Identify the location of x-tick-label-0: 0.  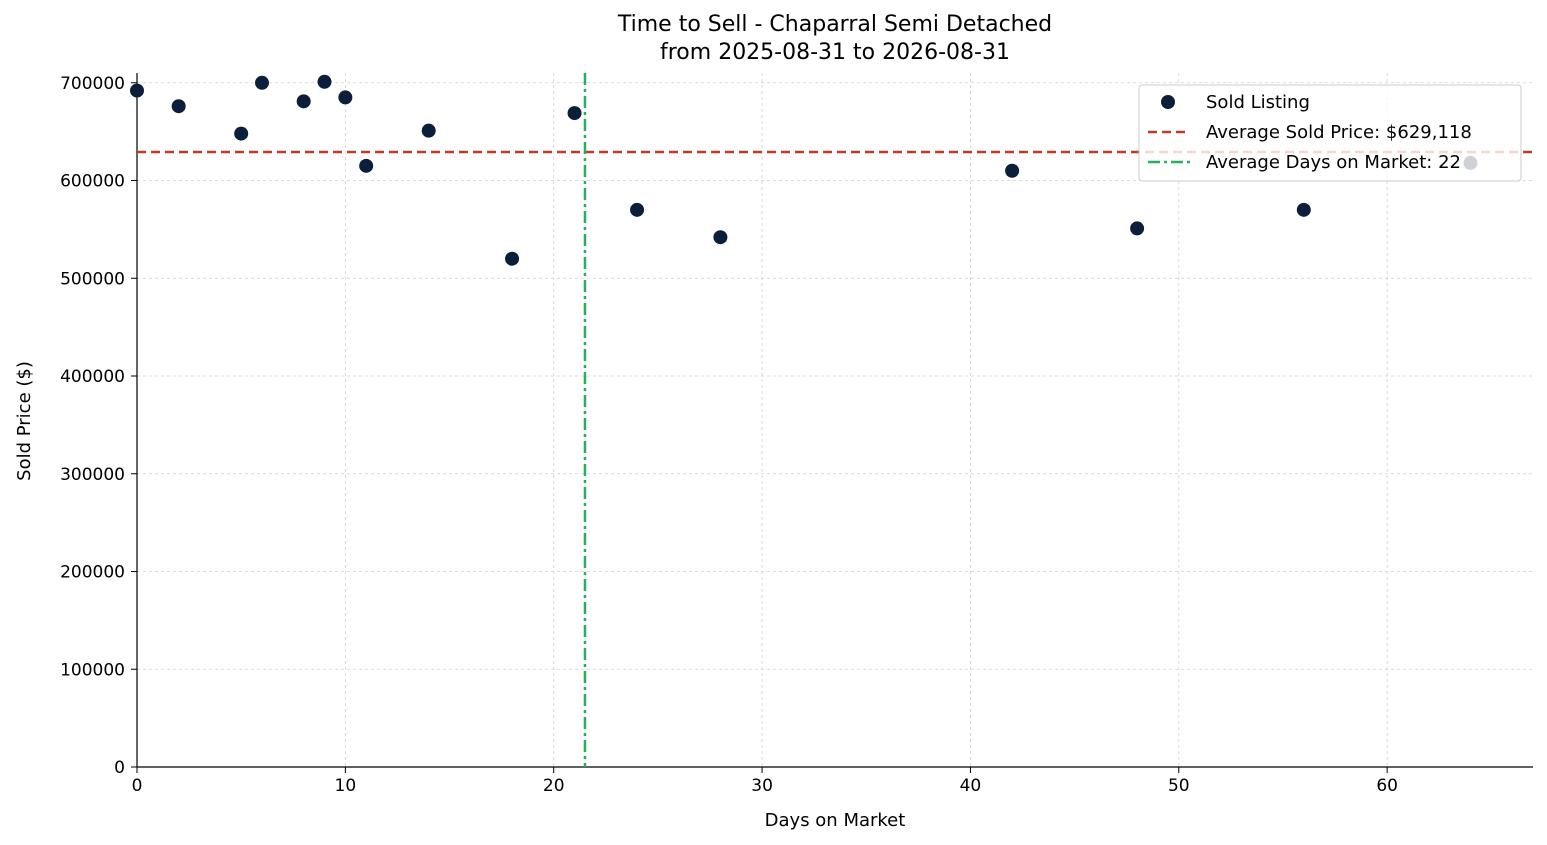
(137, 786).